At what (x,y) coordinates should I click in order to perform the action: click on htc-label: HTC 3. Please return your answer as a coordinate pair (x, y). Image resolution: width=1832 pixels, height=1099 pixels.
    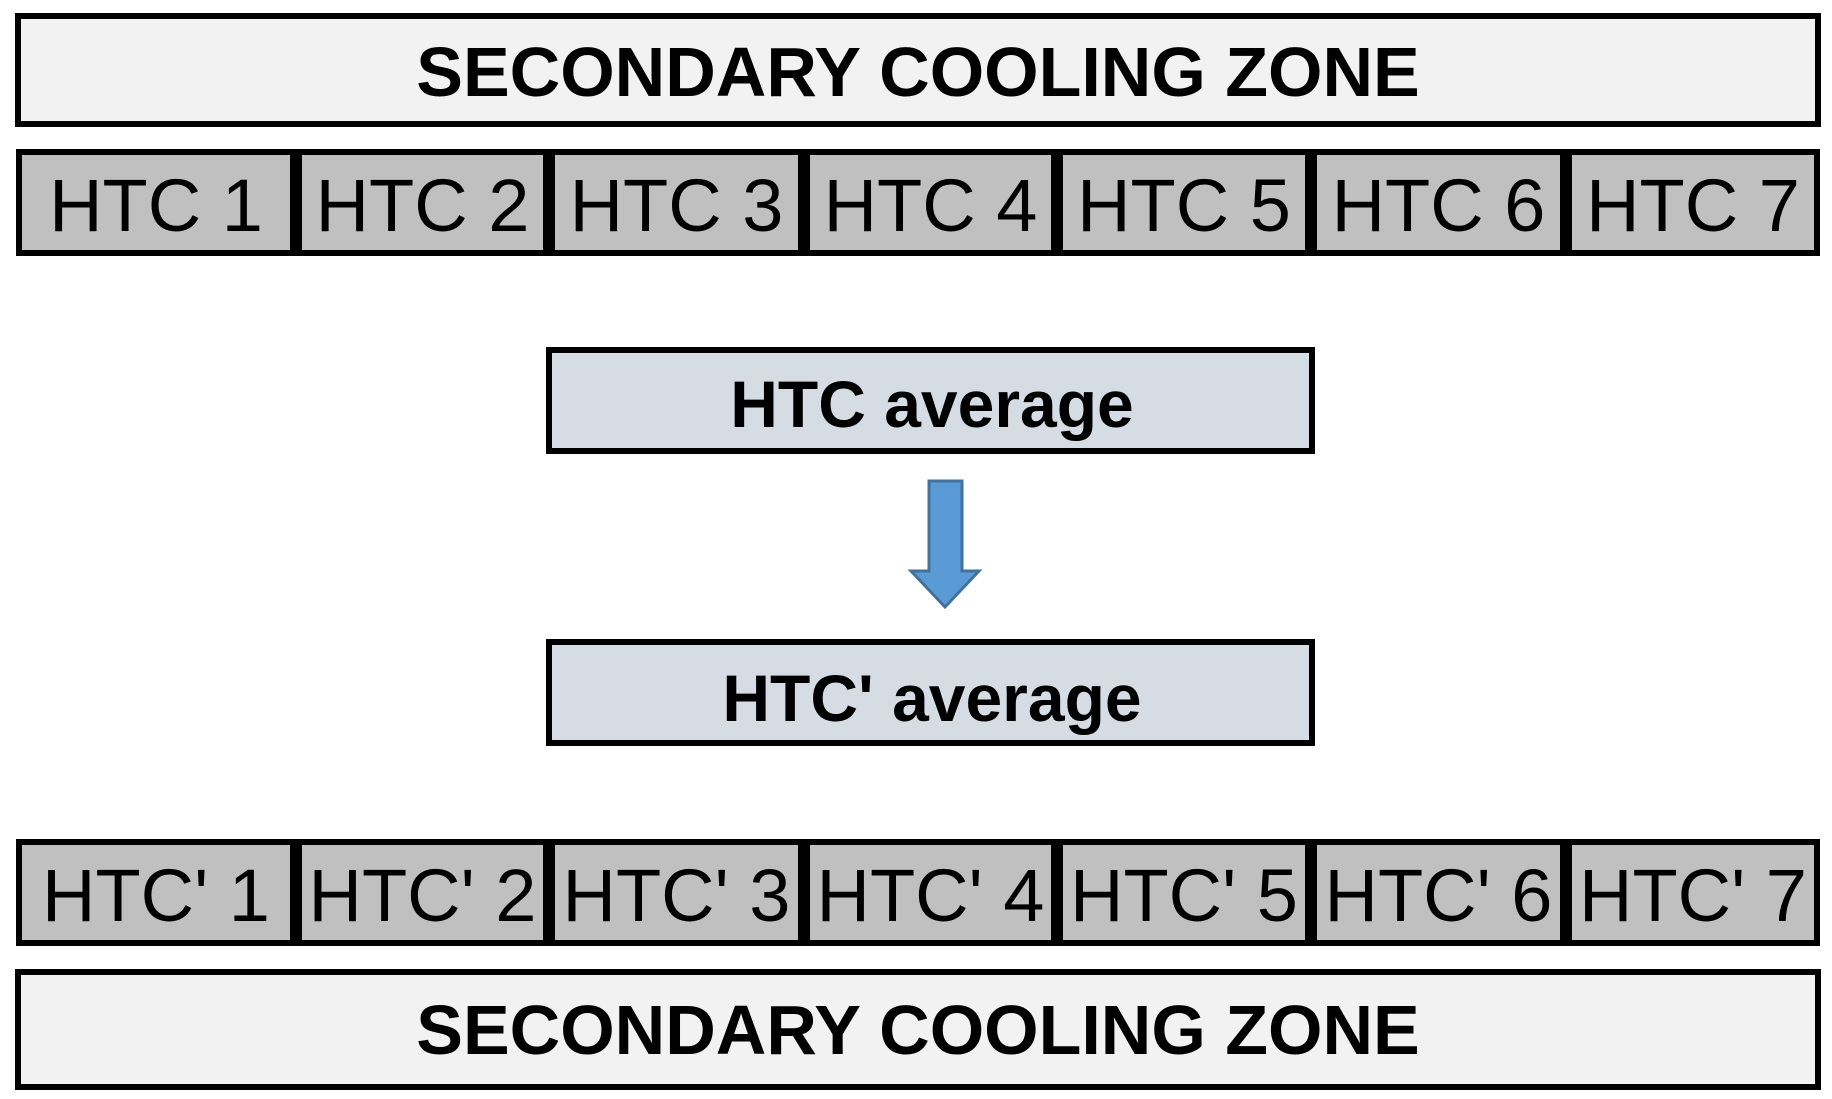
    Looking at the image, I should click on (677, 205).